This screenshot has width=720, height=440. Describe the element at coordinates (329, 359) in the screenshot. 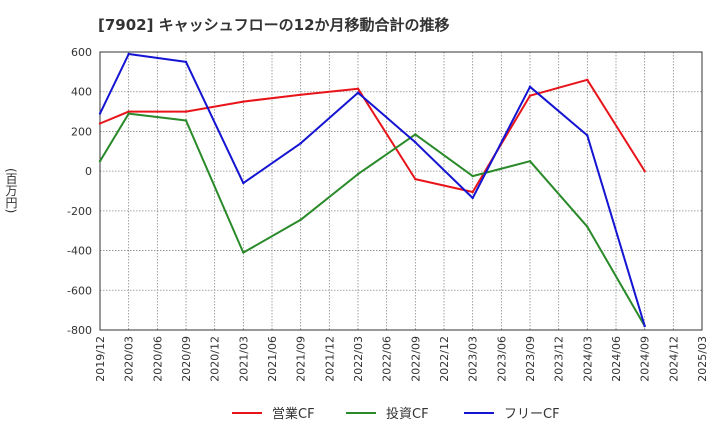

I see `x-tick-label: 2021/12` at that location.